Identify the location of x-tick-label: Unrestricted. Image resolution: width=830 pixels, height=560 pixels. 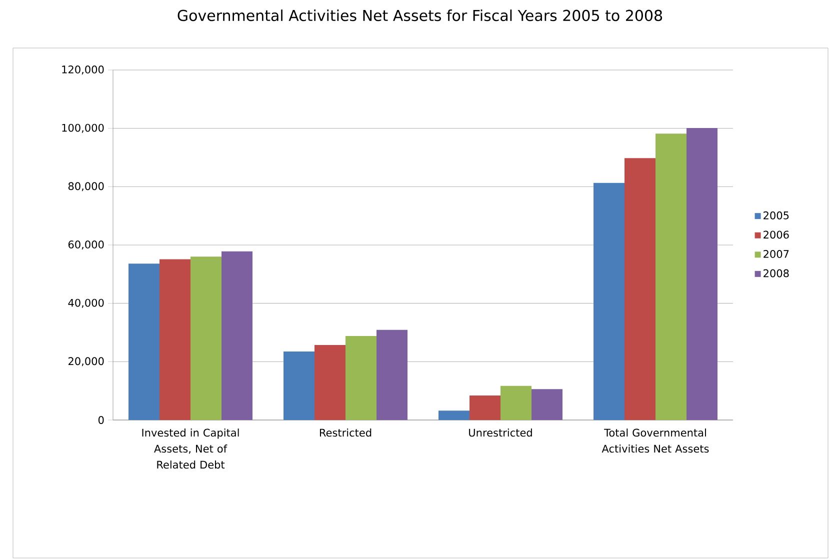
(500, 432).